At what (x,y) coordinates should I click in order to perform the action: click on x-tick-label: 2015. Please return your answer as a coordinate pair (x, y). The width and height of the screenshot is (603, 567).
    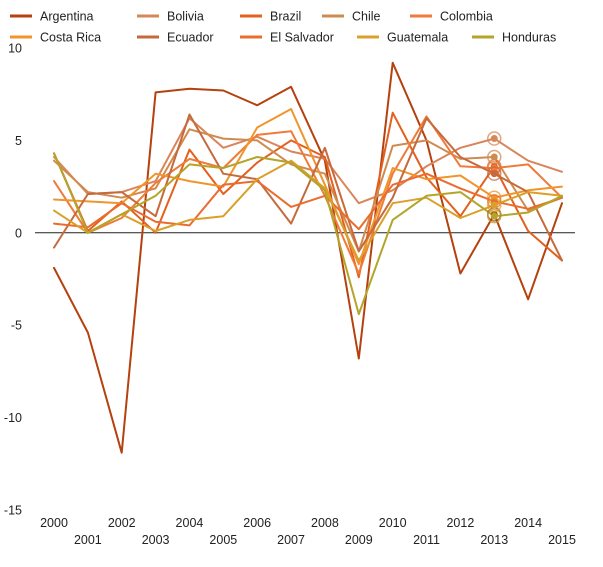
    Looking at the image, I should click on (562, 540).